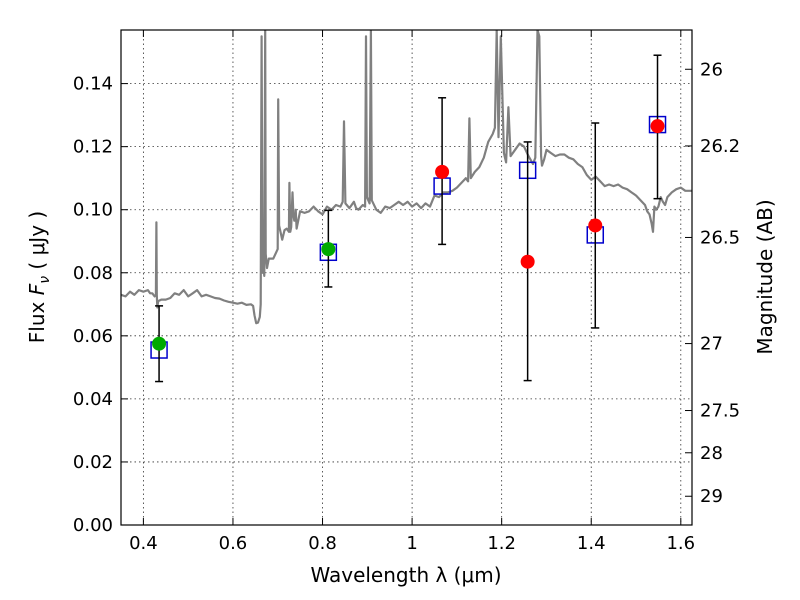 The image size is (800, 600). Describe the element at coordinates (711, 69) in the screenshot. I see `mag-tick-label: 26` at that location.